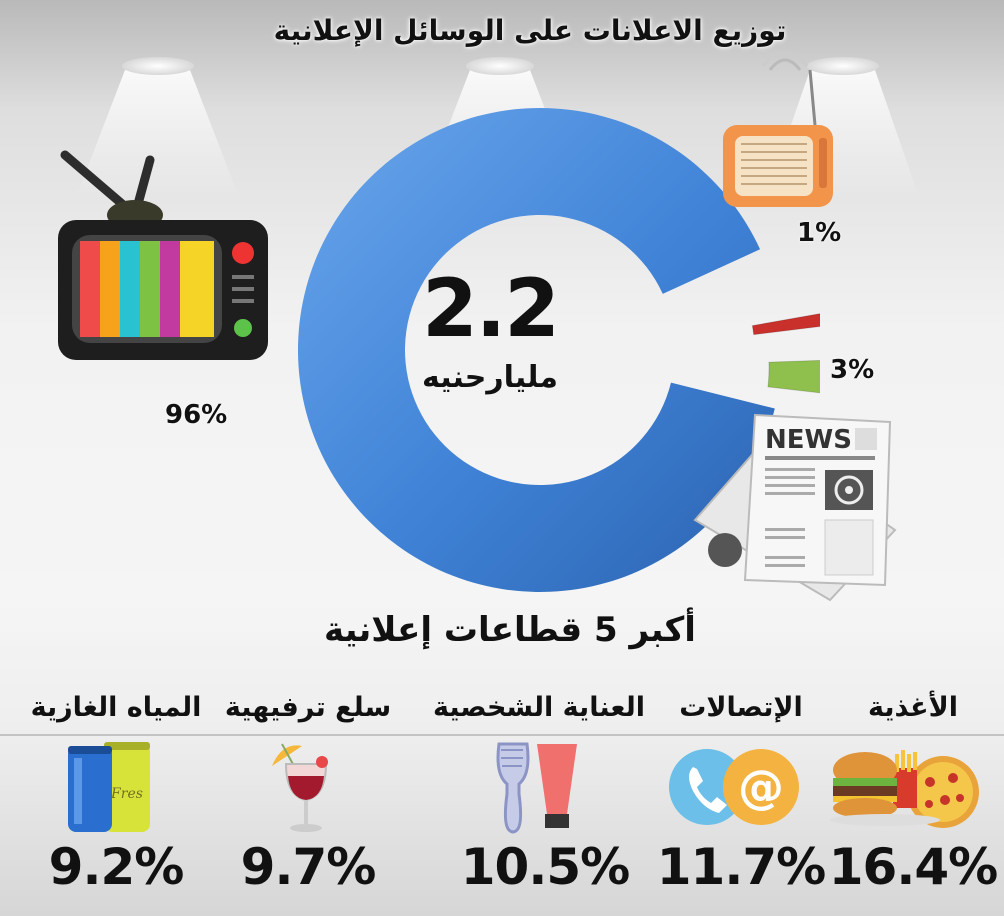  I want to click on sector-label-telecom: الإتصالات, so click(741, 707).